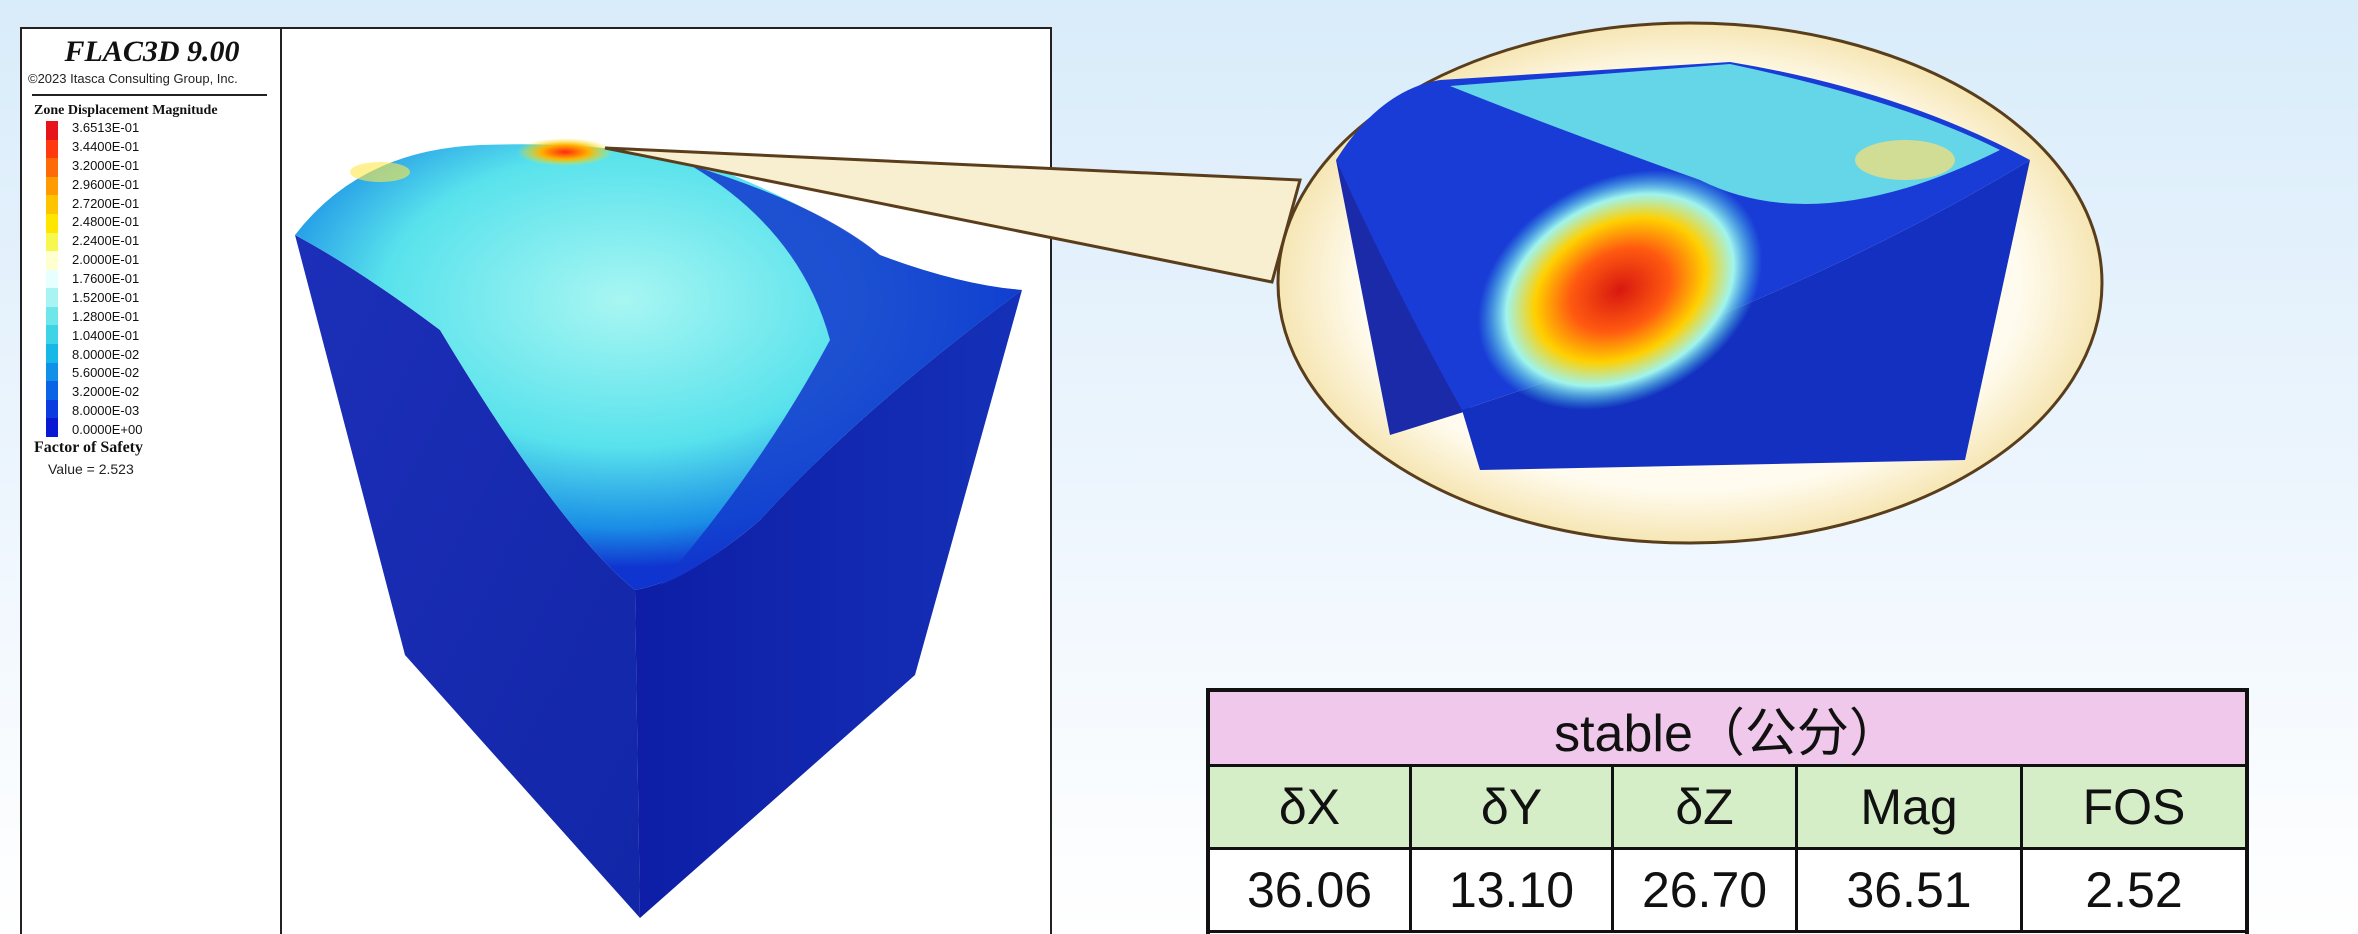  I want to click on model-hotspot-small, so click(380, 172).